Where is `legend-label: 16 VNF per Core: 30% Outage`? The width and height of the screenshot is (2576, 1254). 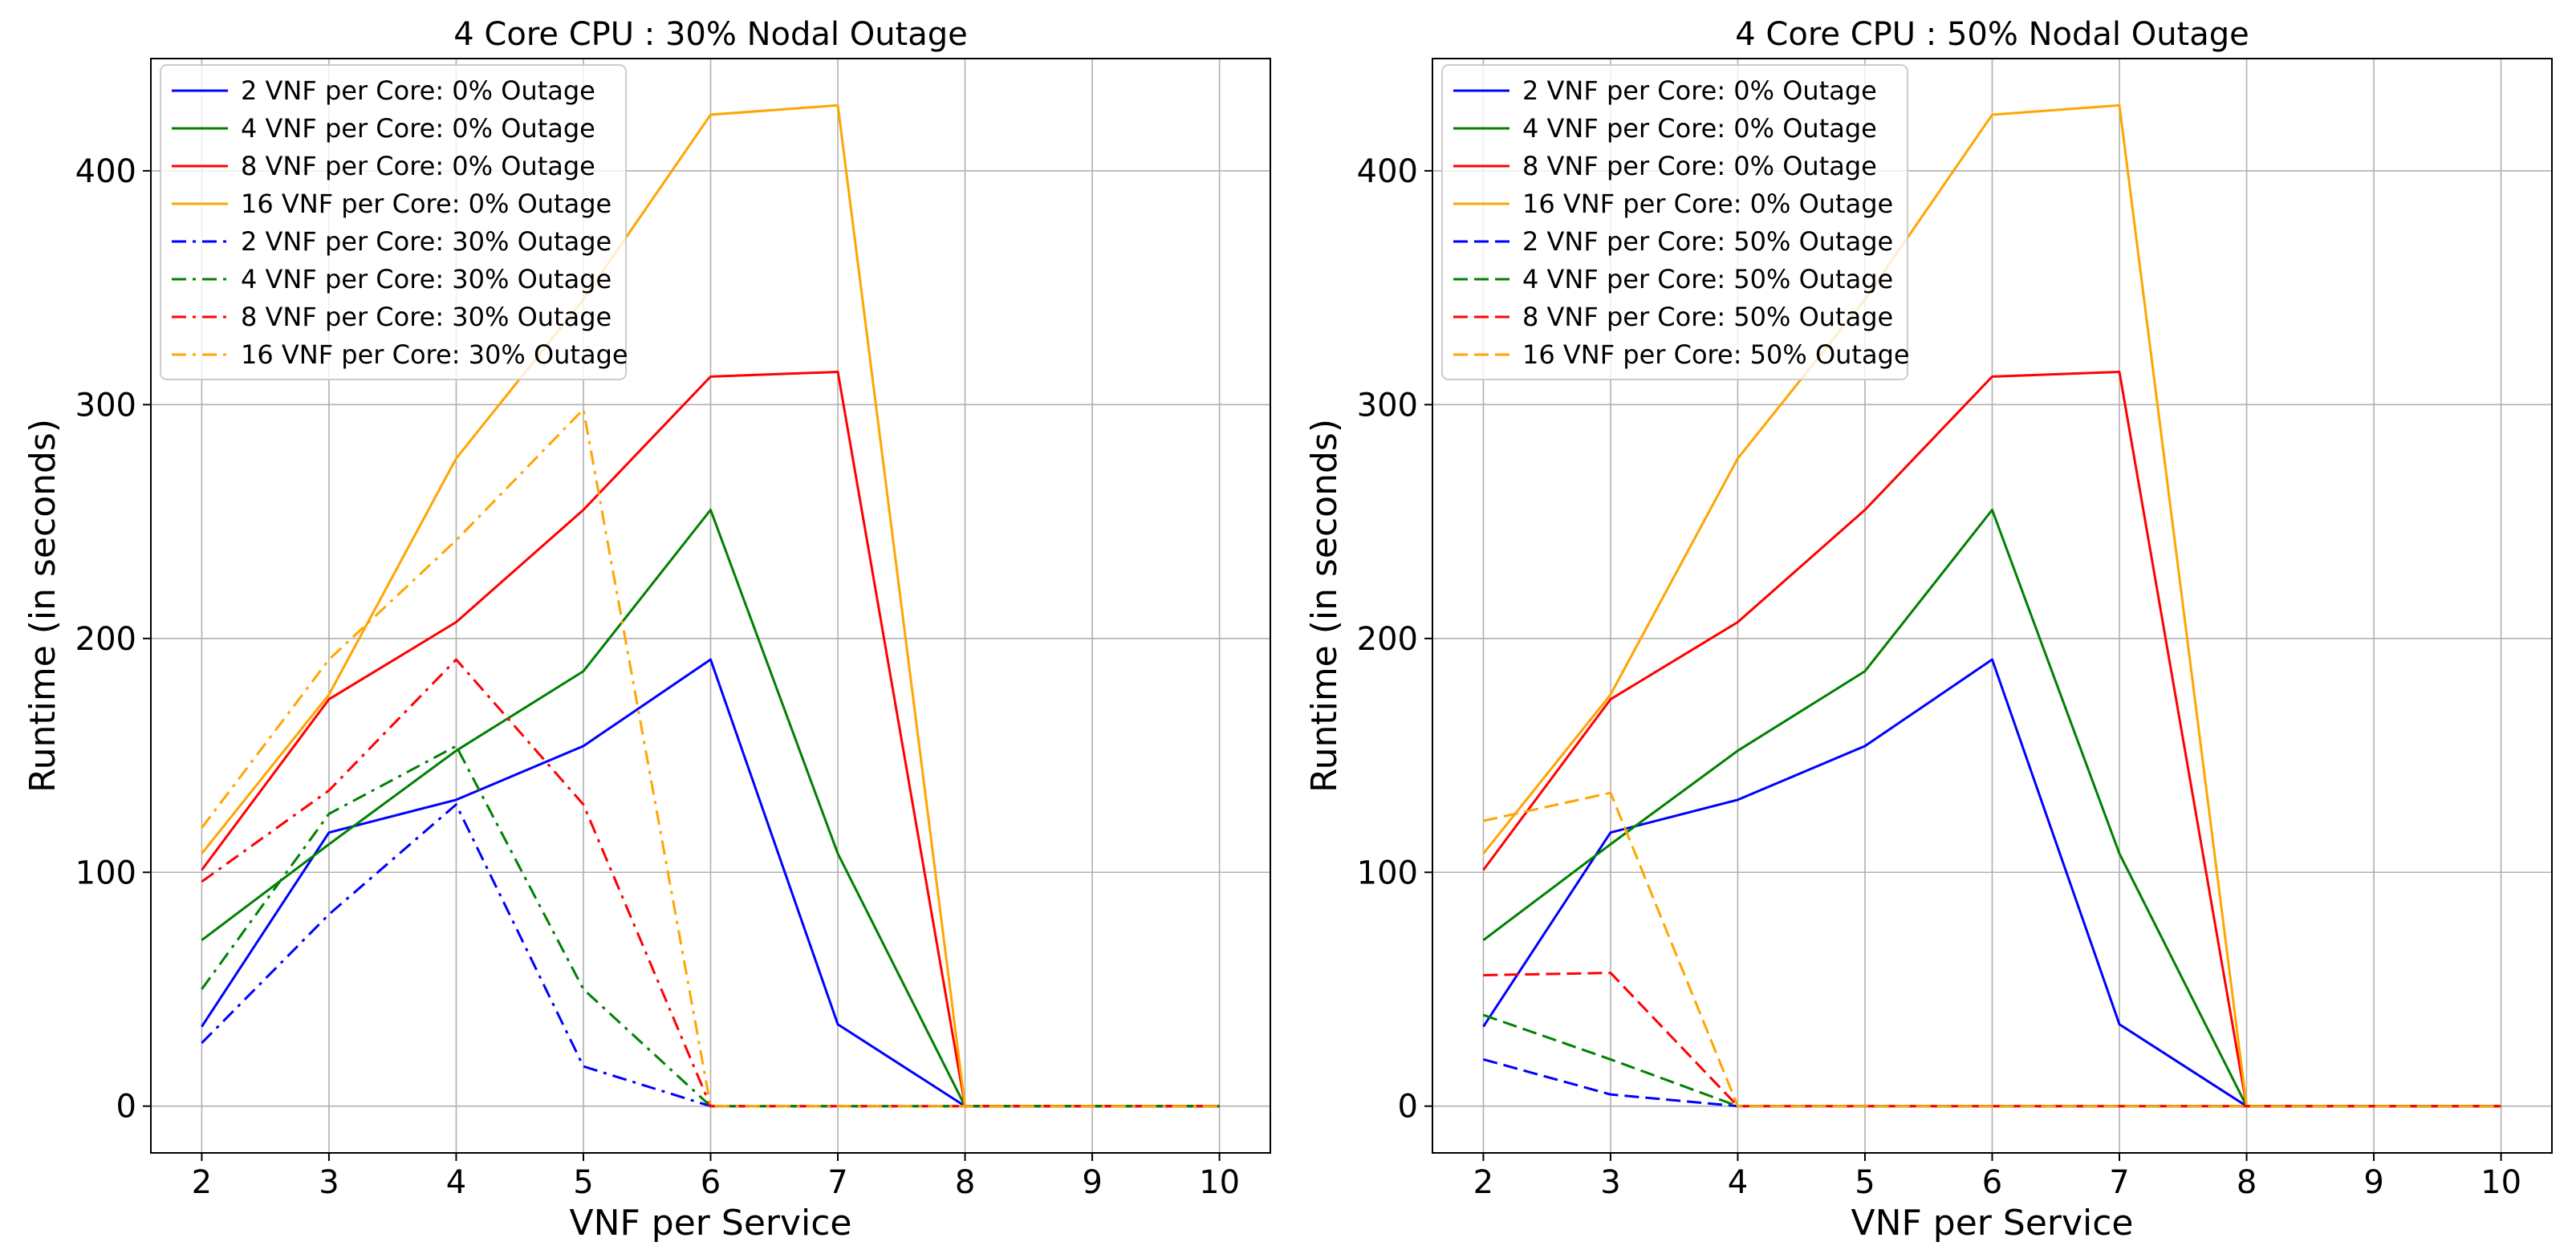
legend-label: 16 VNF per Core: 30% Outage is located at coordinates (434, 354).